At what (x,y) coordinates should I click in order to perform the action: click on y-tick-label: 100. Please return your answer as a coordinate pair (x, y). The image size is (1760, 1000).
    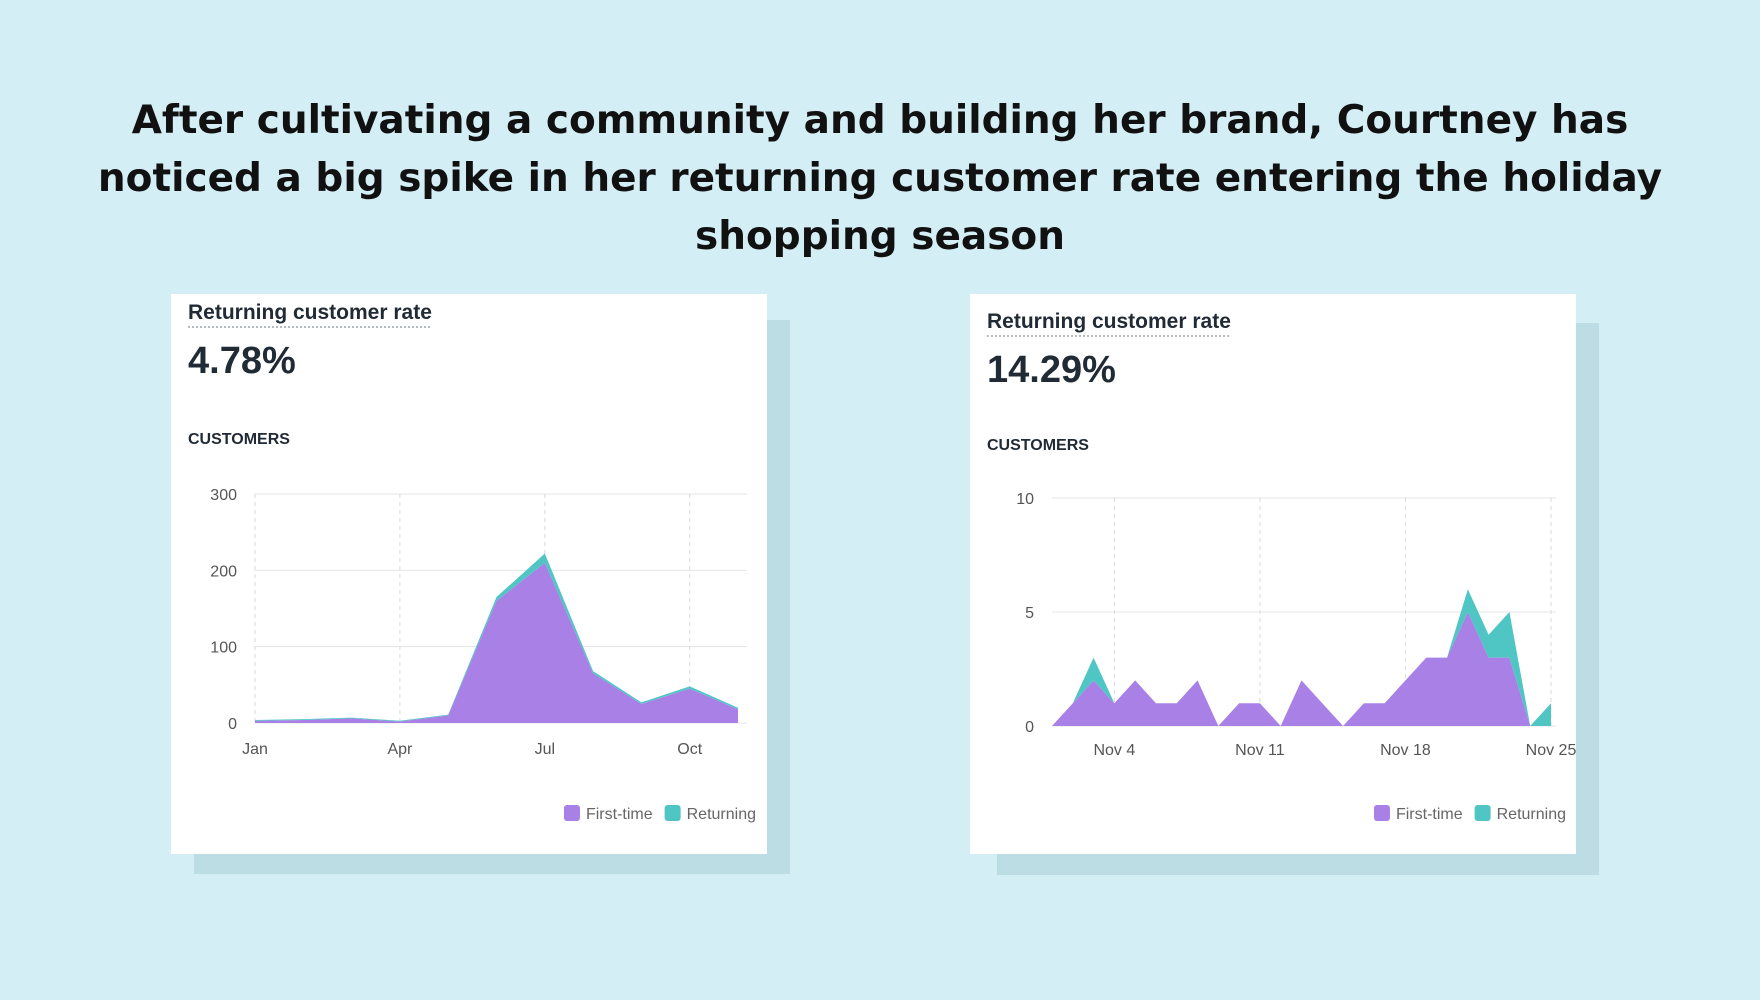
    Looking at the image, I should click on (223, 648).